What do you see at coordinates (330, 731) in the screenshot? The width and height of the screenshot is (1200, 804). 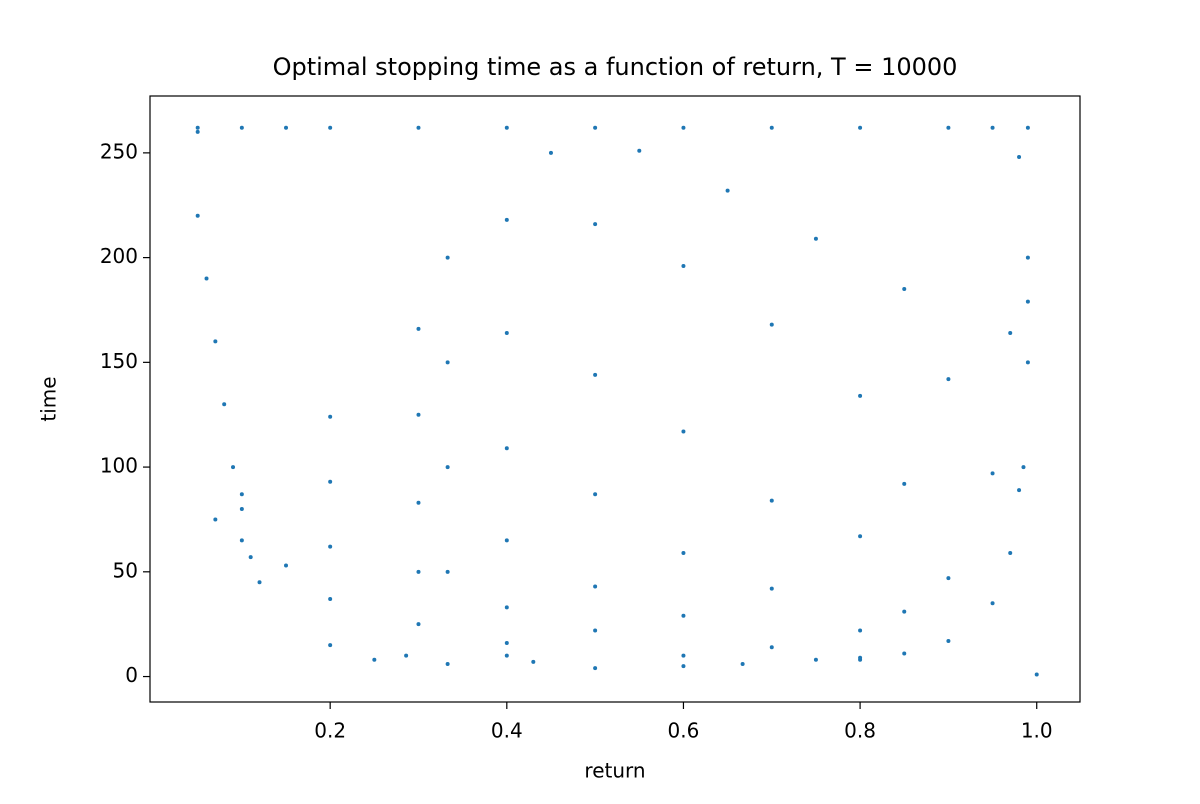 I see `x-tick-label: 0.2` at bounding box center [330, 731].